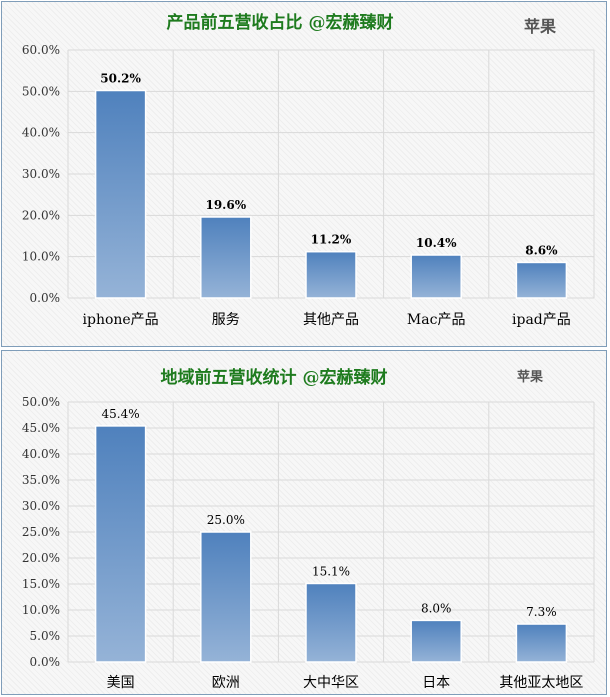 This screenshot has height=697, width=610. Describe the element at coordinates (41, 480) in the screenshot. I see `region-y-tick-label: 35.0%` at that location.